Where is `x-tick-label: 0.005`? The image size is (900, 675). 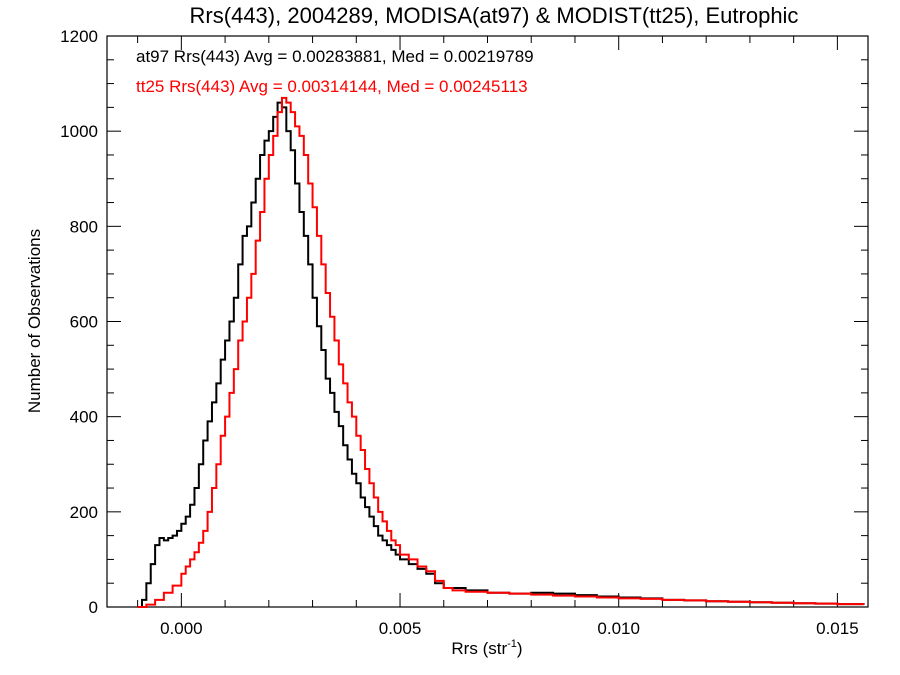
x-tick-label: 0.005 is located at coordinates (400, 628).